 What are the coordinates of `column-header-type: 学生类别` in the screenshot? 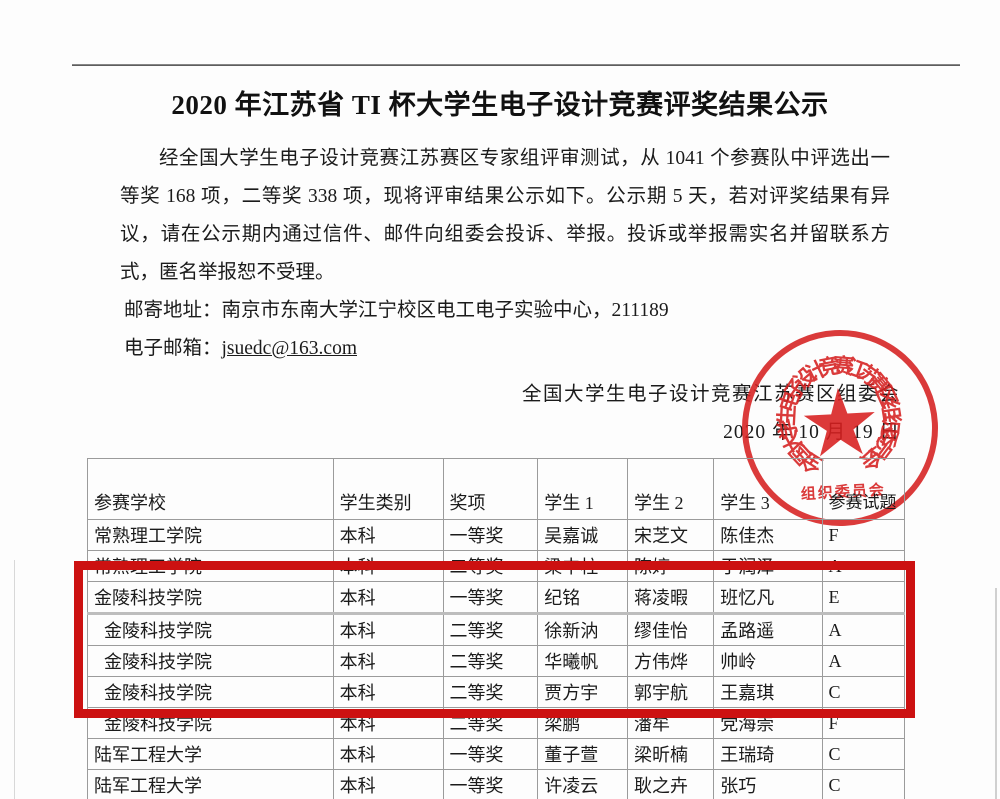 It's located at (388, 502).